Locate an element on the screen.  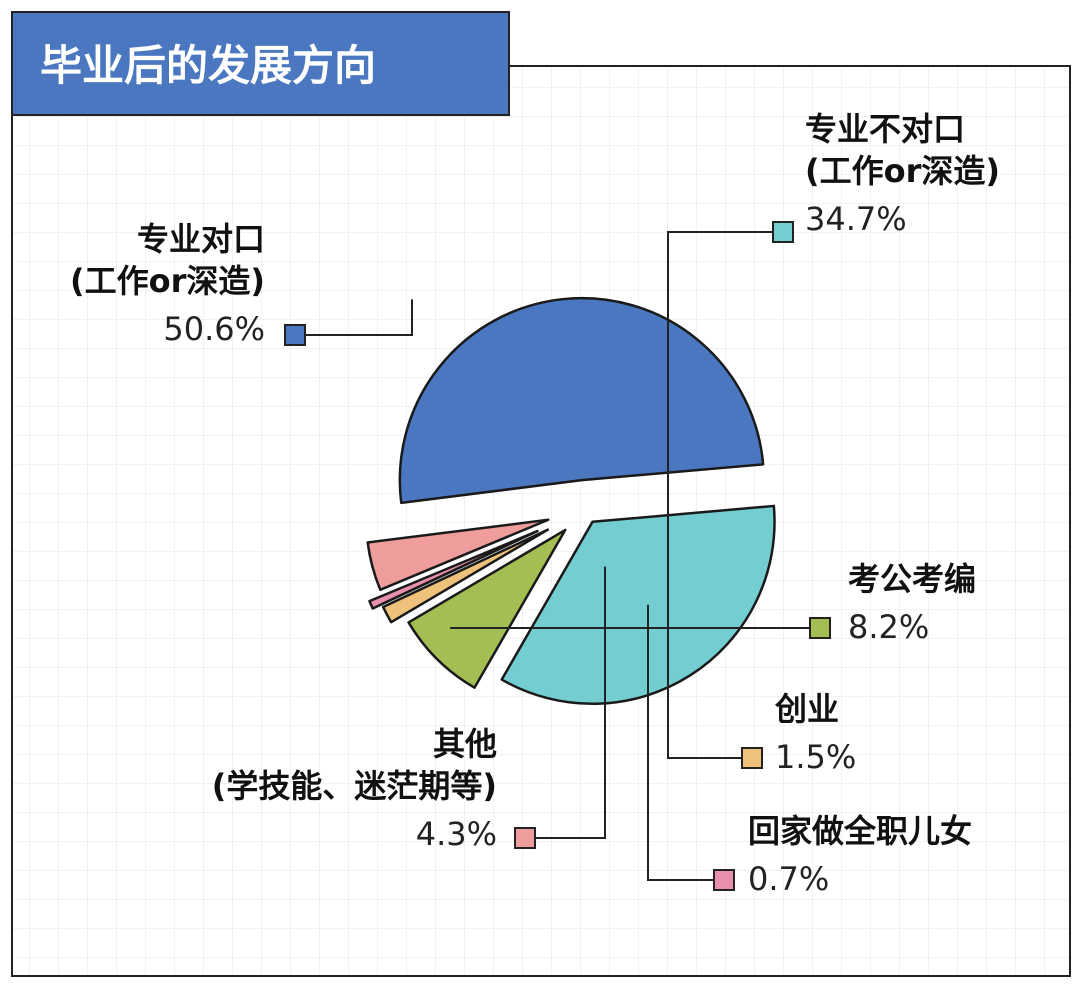
slice-value-4: 0.7% is located at coordinates (788, 879).